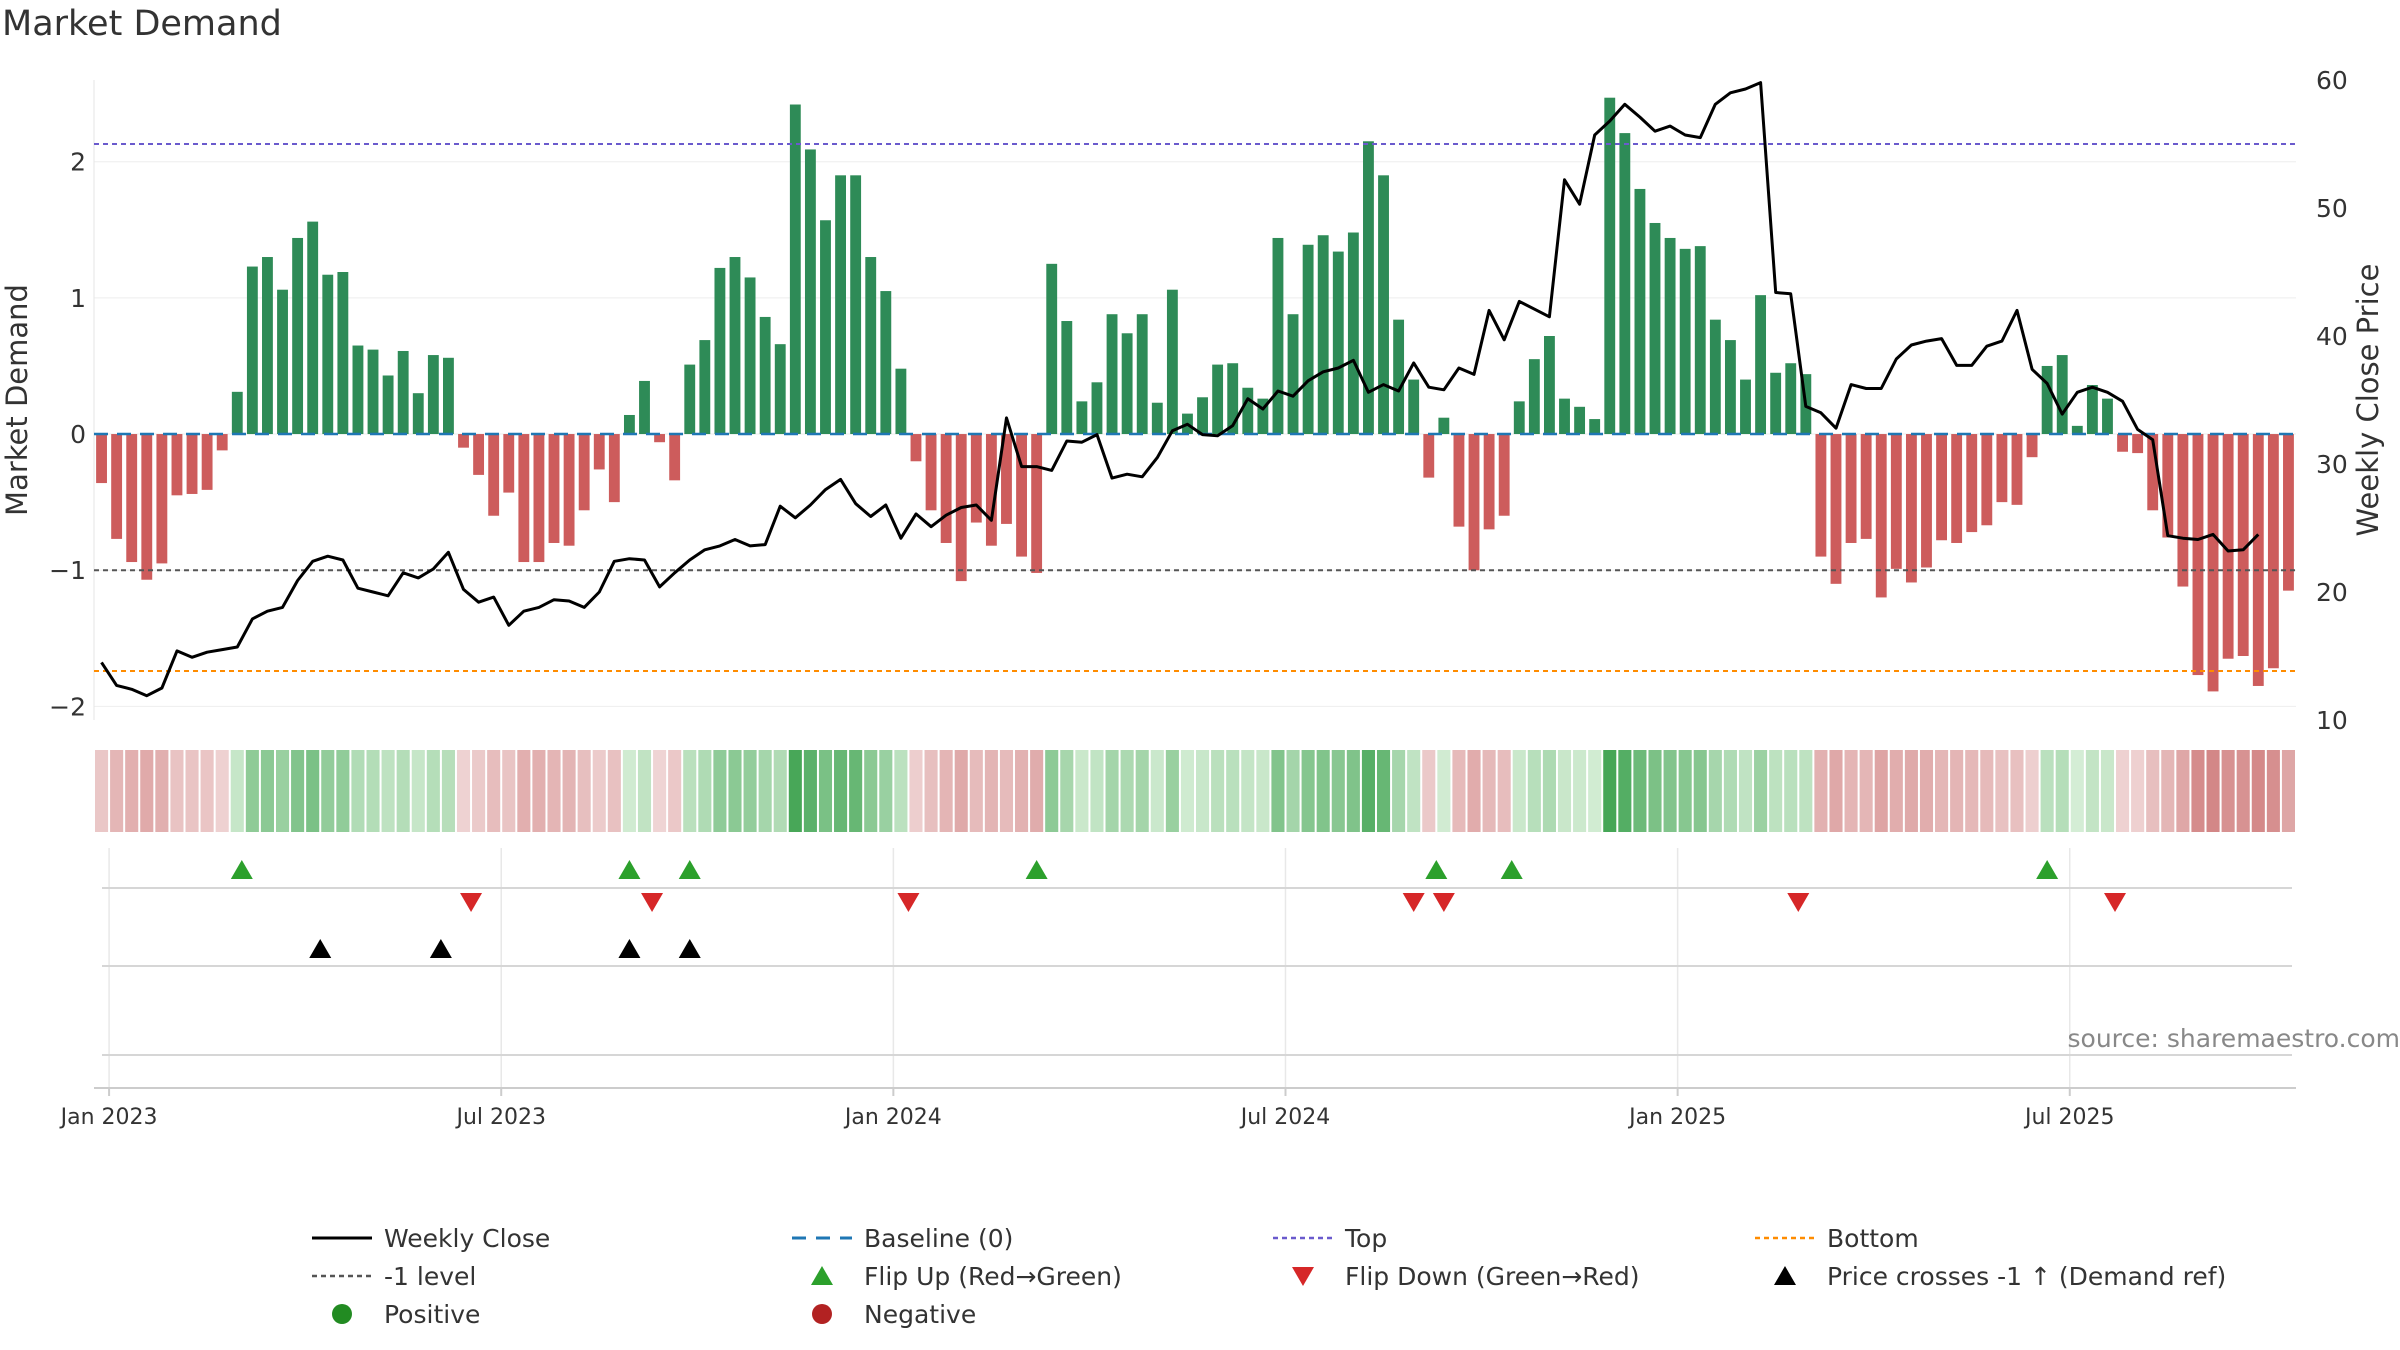 This screenshot has width=2400, height=1350. What do you see at coordinates (1303, 1276) in the screenshot?
I see `legend-swatch-flip-down` at bounding box center [1303, 1276].